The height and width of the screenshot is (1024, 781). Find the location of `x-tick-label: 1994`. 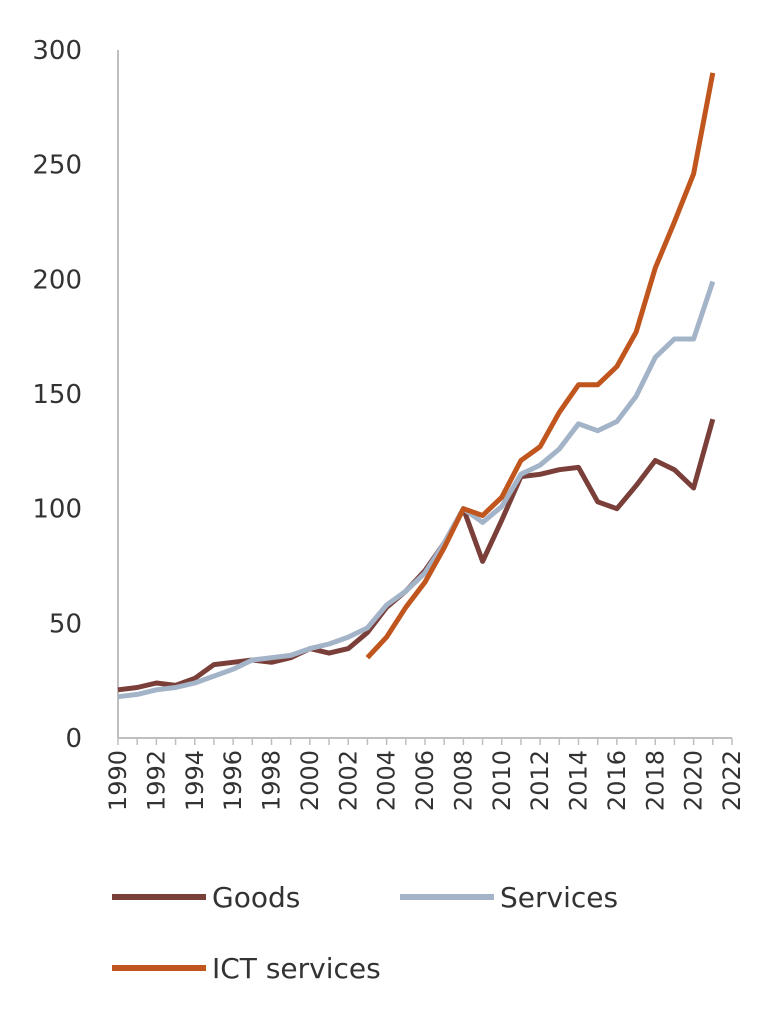

x-tick-label: 1994 is located at coordinates (195, 780).